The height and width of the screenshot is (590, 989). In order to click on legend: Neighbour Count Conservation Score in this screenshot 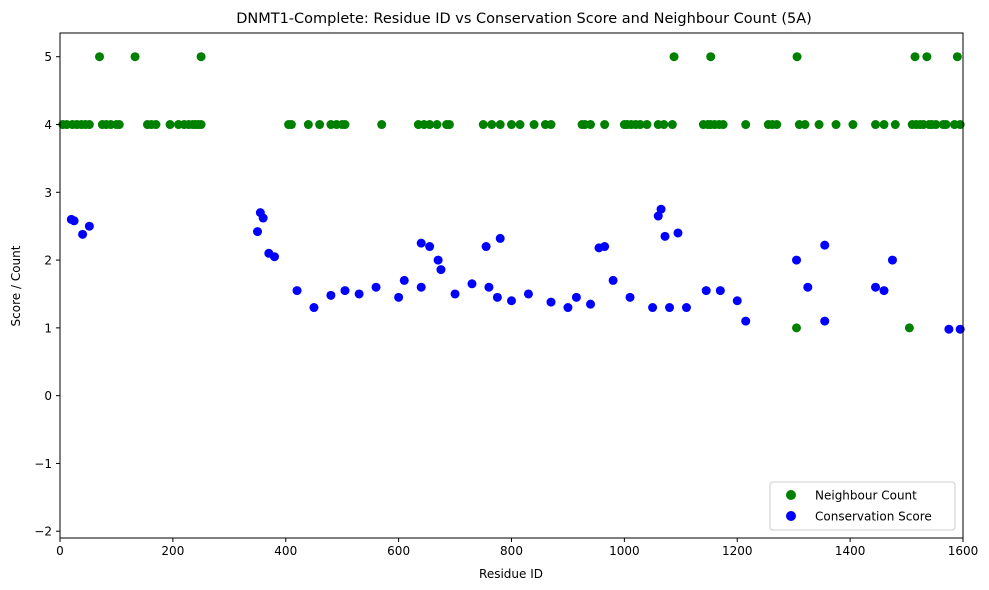, I will do `click(862, 506)`.